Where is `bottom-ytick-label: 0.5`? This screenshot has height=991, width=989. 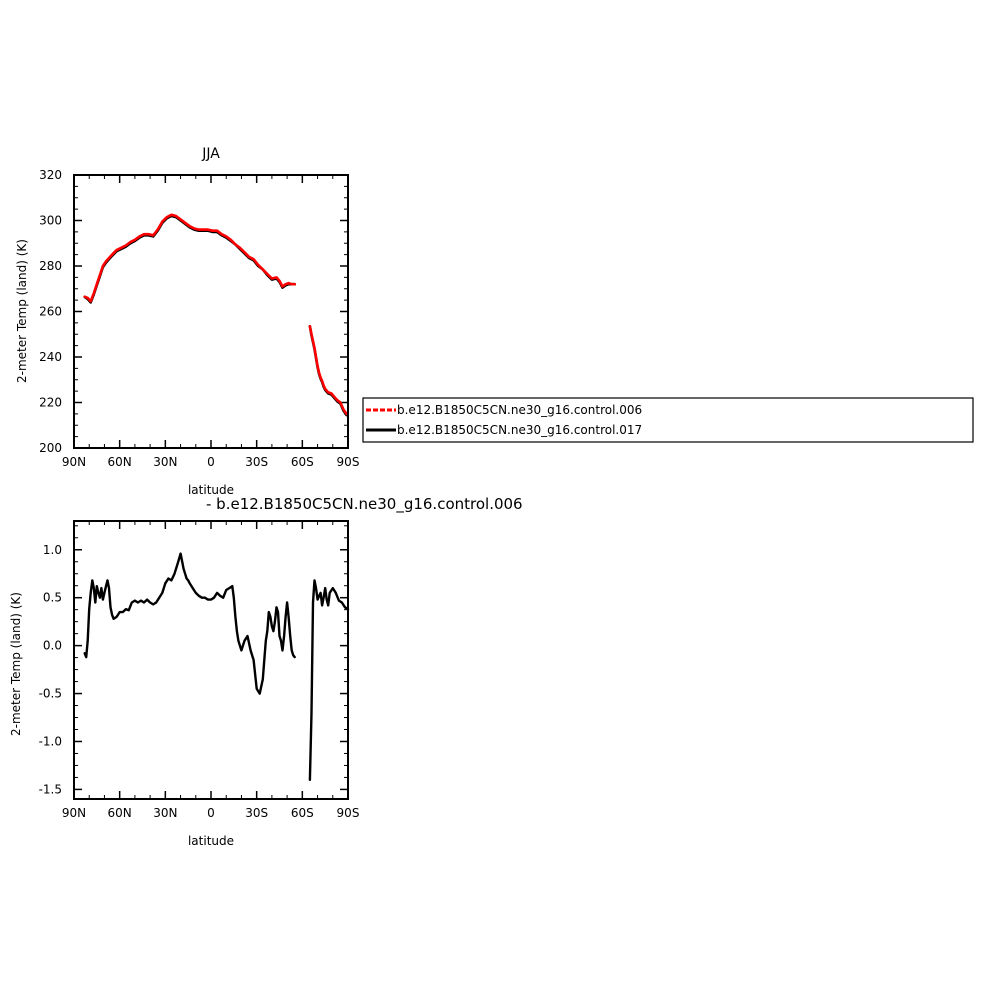 bottom-ytick-label: 0.5 is located at coordinates (52, 598).